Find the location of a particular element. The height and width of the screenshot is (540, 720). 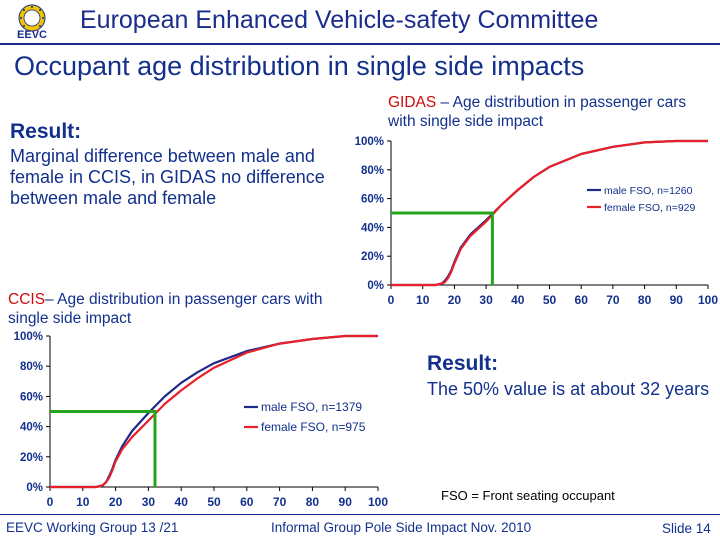

gidas-y-tick-label: 0% is located at coordinates (375, 286).